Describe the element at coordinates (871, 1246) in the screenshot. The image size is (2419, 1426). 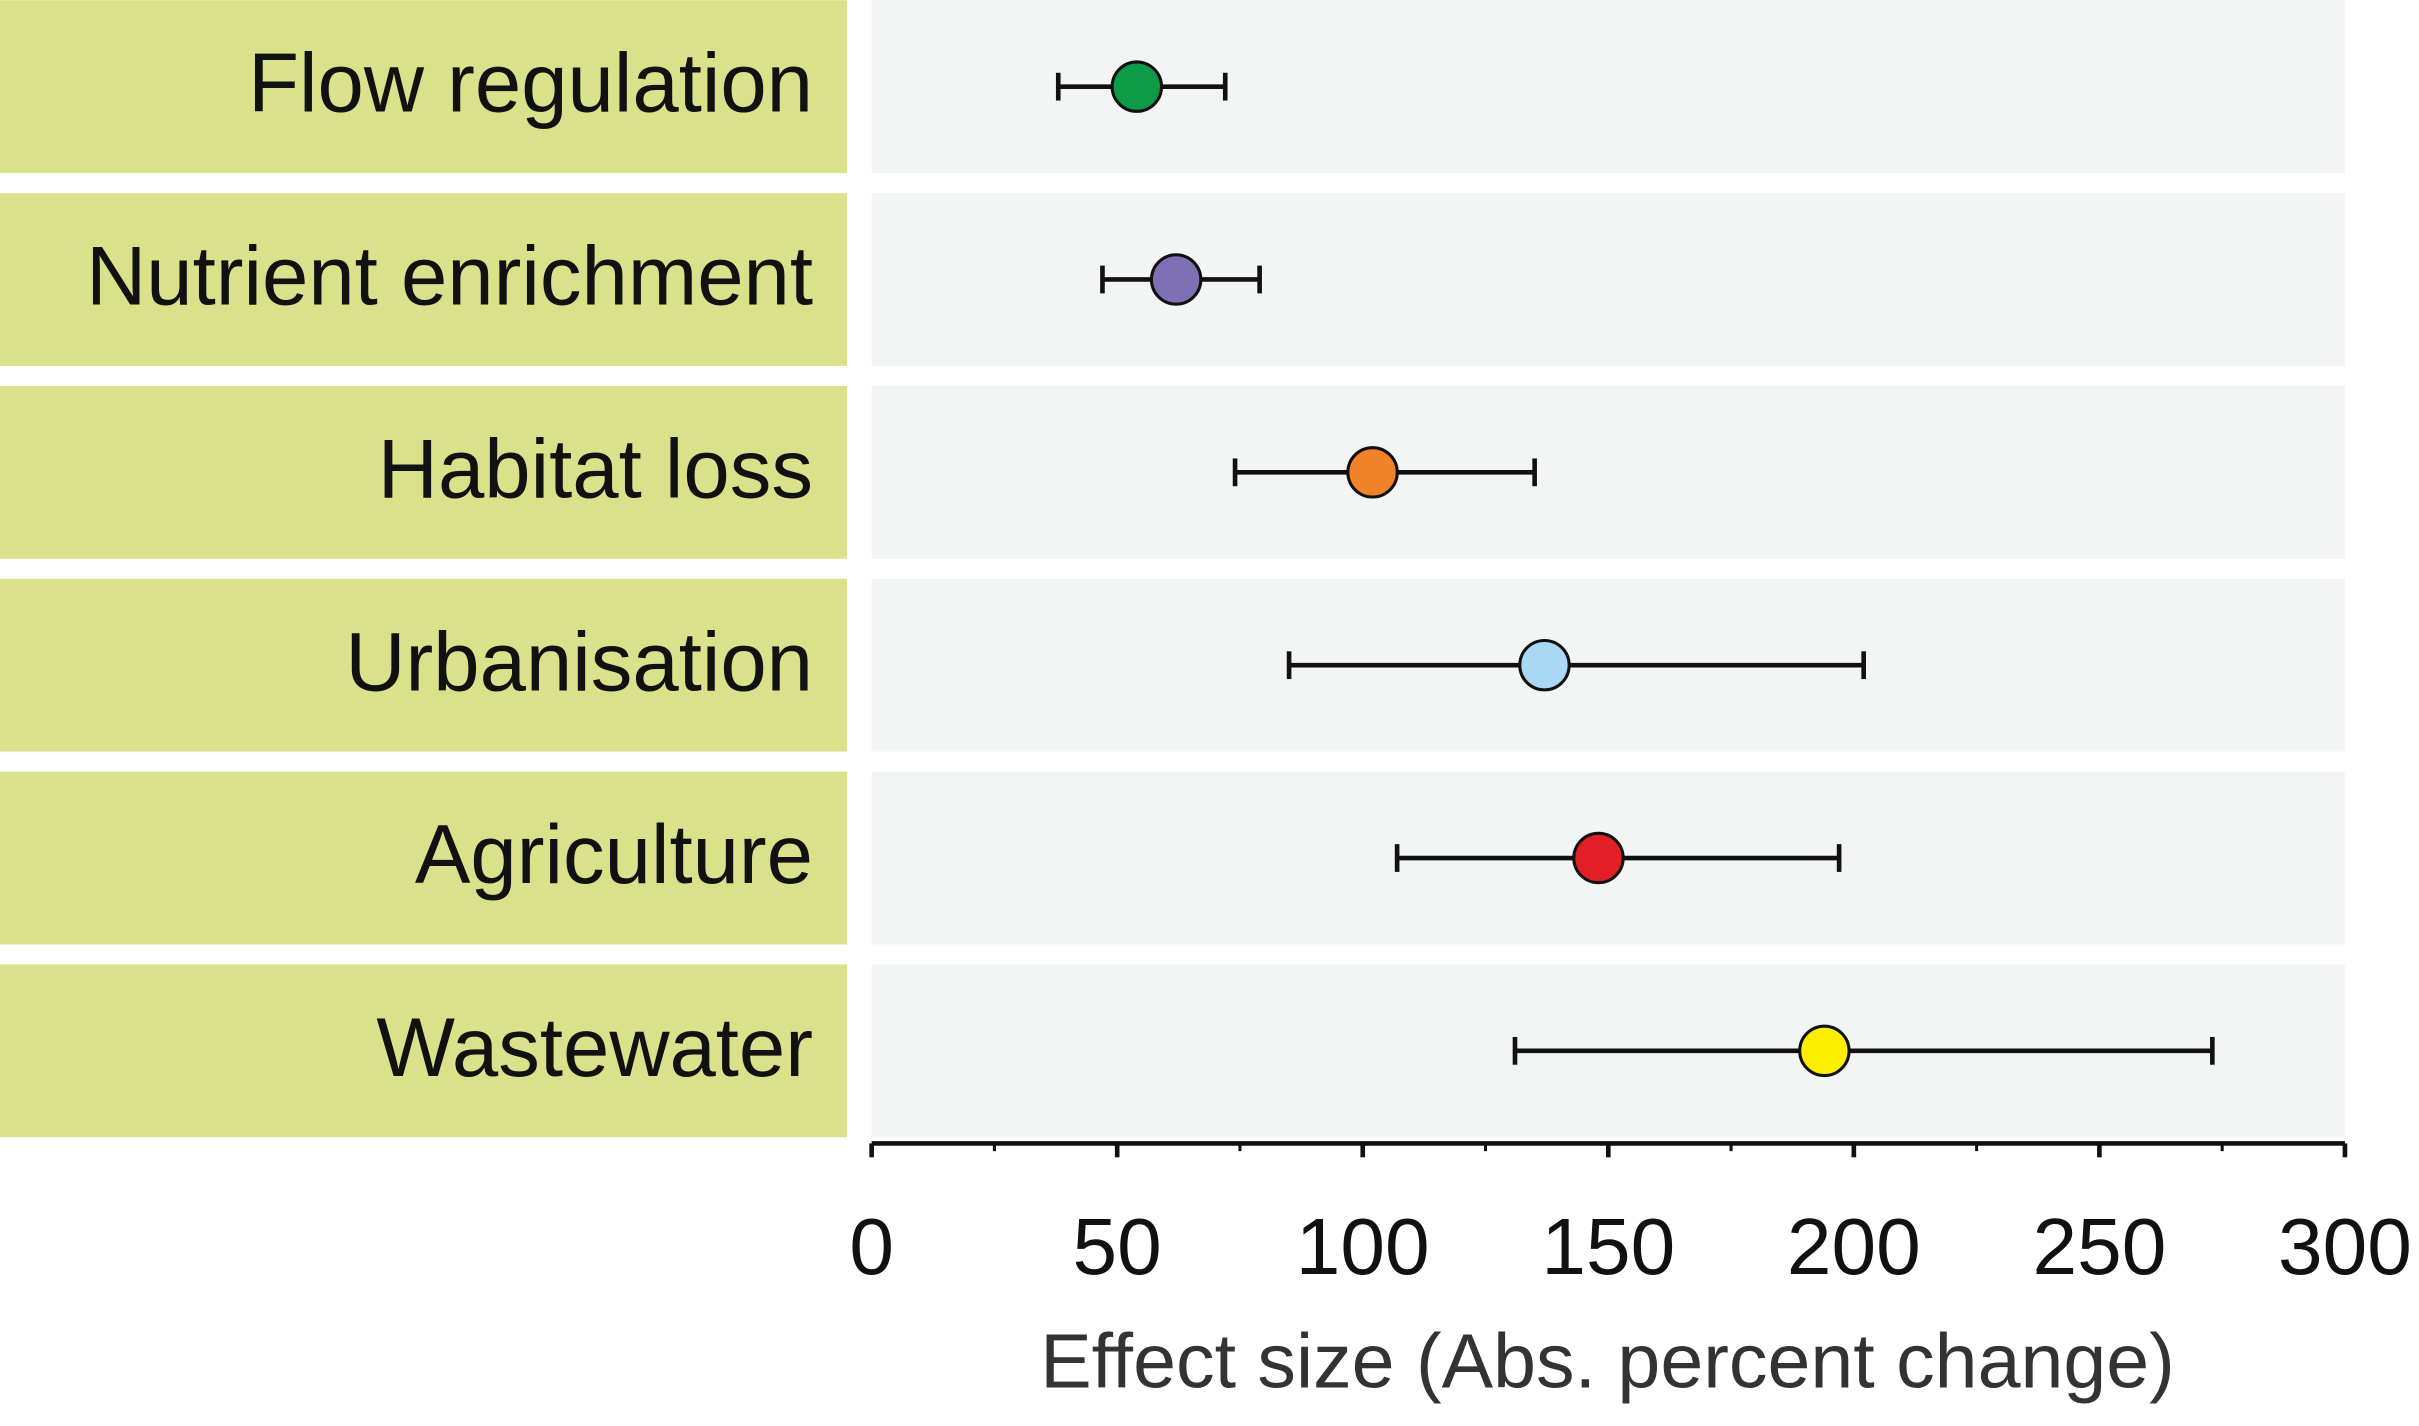
I see `x-tick-label: 0` at that location.